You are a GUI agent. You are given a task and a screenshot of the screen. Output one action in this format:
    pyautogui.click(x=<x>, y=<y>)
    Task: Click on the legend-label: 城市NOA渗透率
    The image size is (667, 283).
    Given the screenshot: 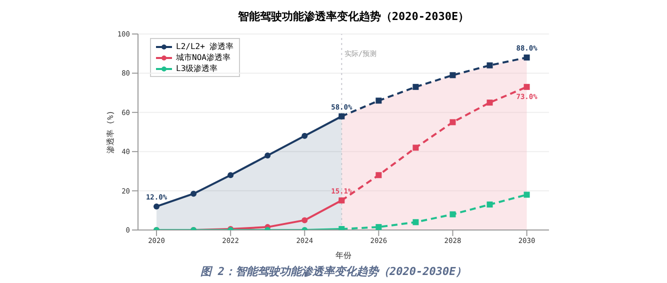 What is the action you would take?
    pyautogui.click(x=203, y=57)
    